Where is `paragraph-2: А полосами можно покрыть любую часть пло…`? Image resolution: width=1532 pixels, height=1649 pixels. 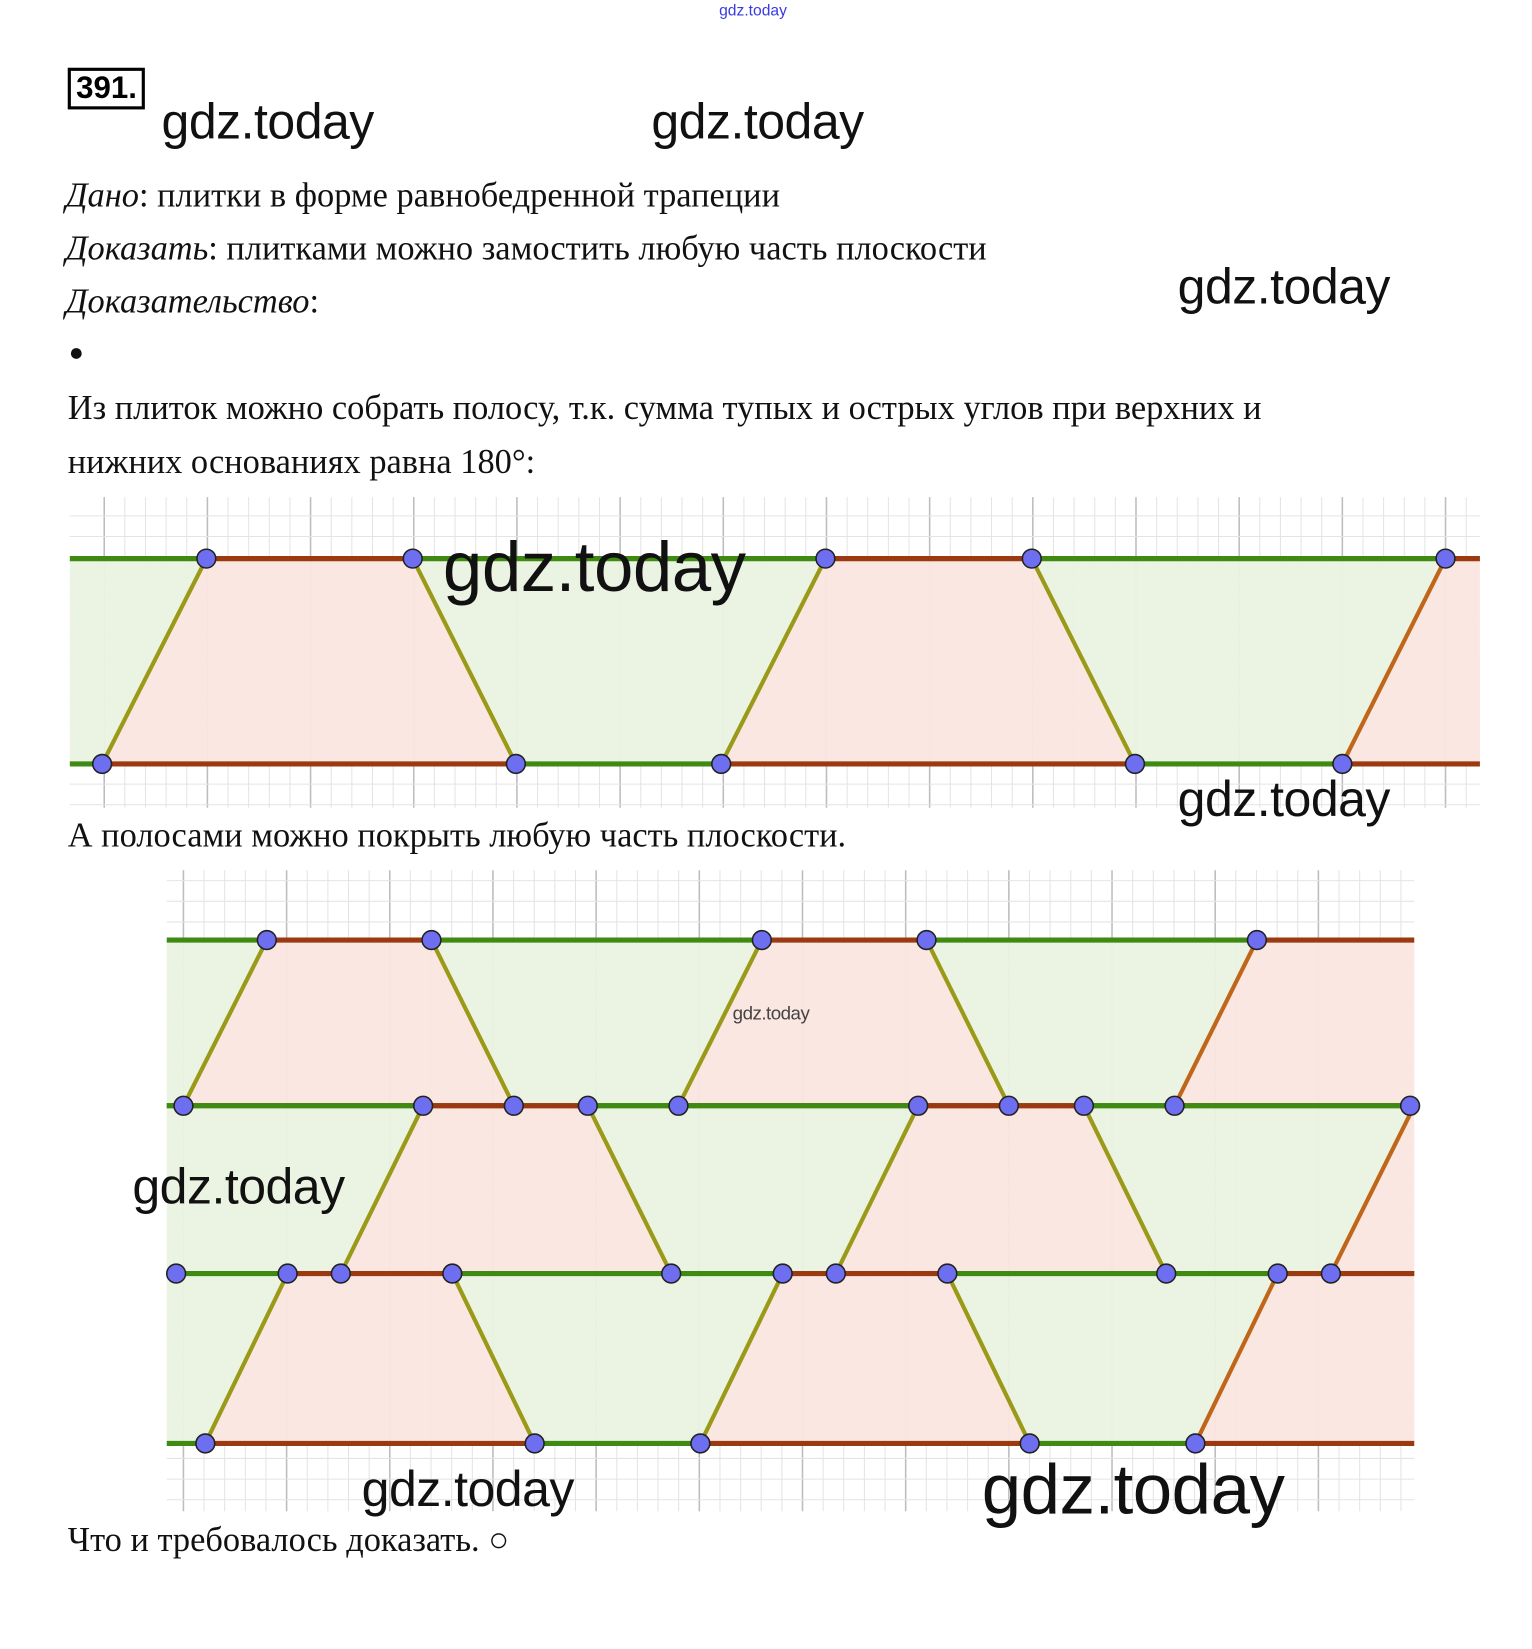
paragraph-2: А полосами можно покрыть любую часть пло… is located at coordinates (457, 836).